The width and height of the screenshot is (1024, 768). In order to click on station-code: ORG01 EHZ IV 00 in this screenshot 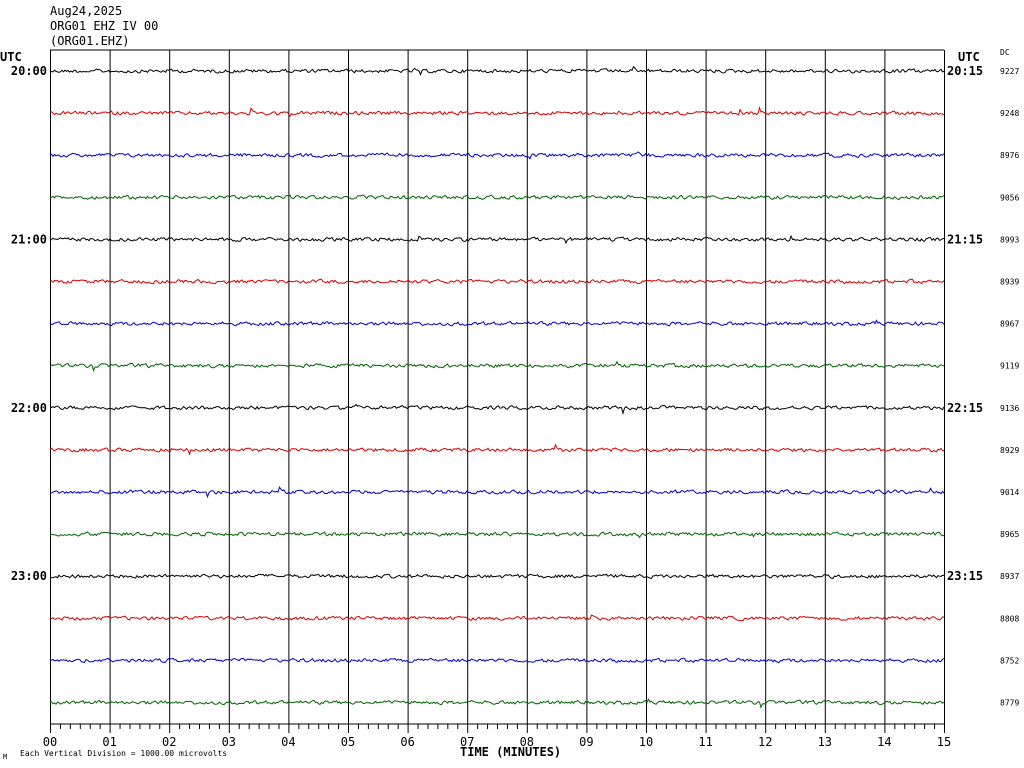, I will do `click(104, 26)`.